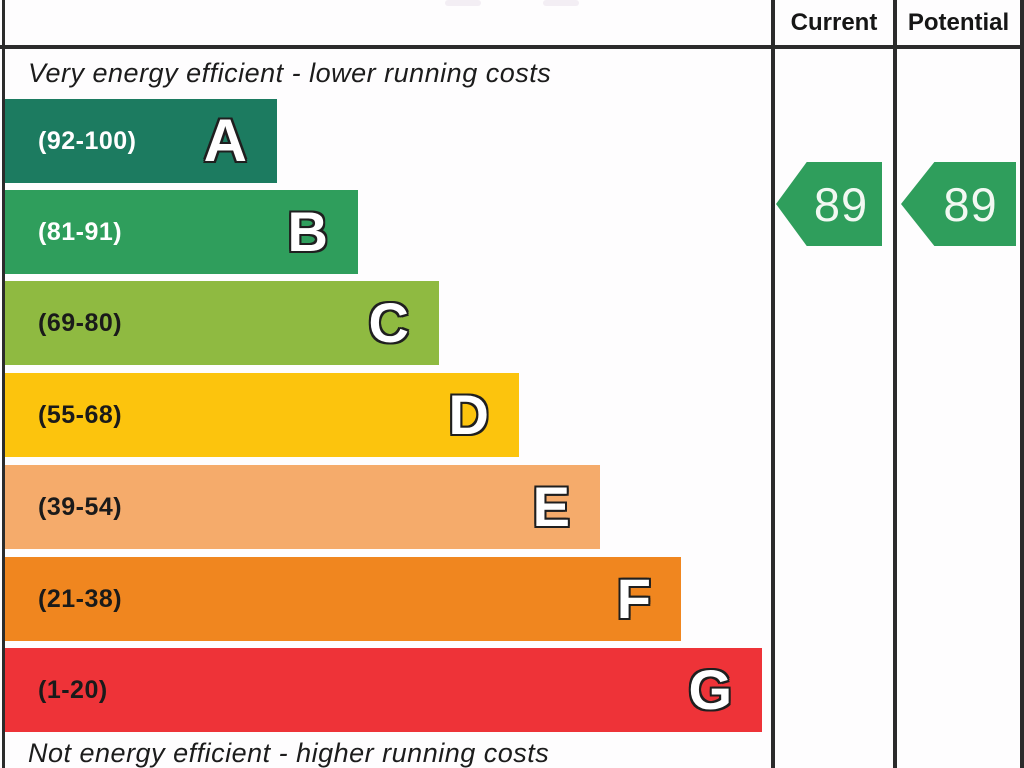 The image size is (1024, 768). What do you see at coordinates (512, 47) in the screenshot?
I see `table-border-header-bottom` at bounding box center [512, 47].